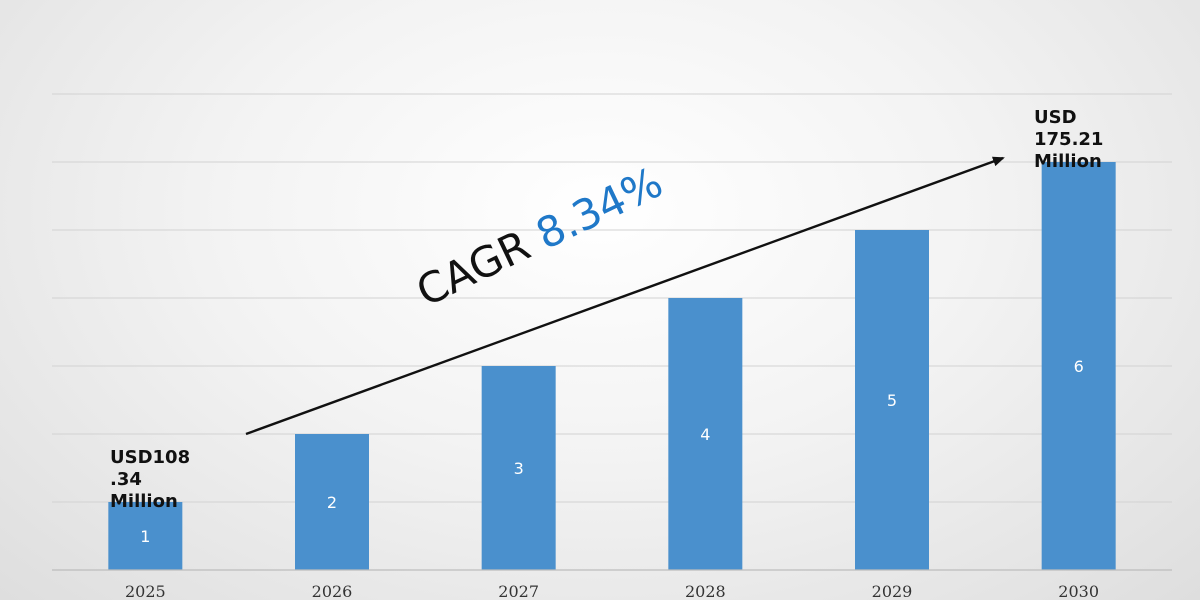 The height and width of the screenshot is (600, 1200). I want to click on bar-2029, so click(892, 400).